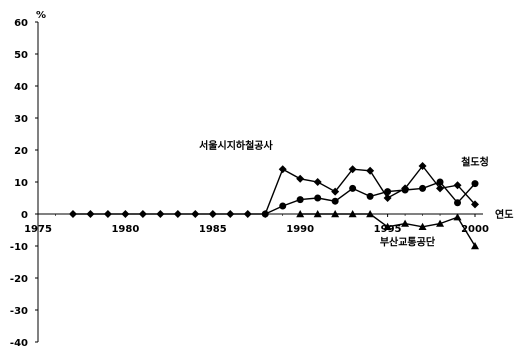 The height and width of the screenshot is (354, 520). What do you see at coordinates (213, 229) in the screenshot?
I see `x-tick-label: 1985` at bounding box center [213, 229].